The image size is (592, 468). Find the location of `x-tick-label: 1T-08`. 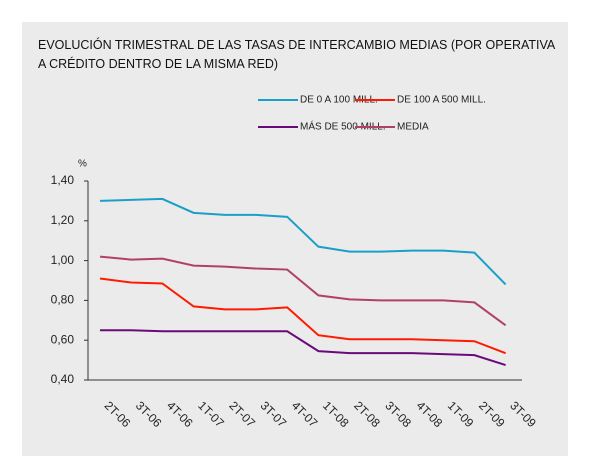

x-tick-label: 1T-08 is located at coordinates (336, 414).